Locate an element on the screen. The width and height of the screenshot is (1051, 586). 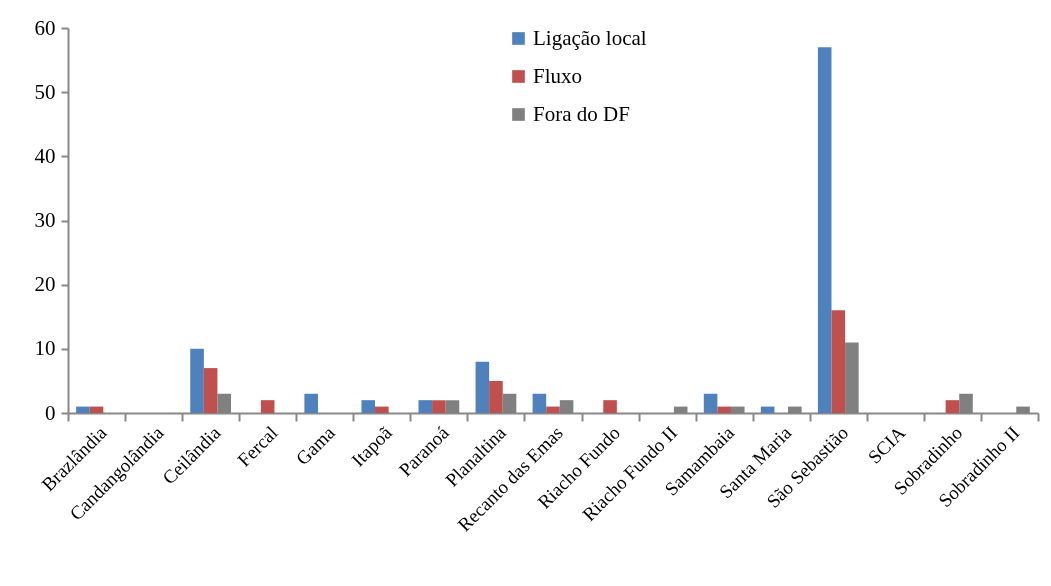
legend-label: Ligação local is located at coordinates (590, 37).